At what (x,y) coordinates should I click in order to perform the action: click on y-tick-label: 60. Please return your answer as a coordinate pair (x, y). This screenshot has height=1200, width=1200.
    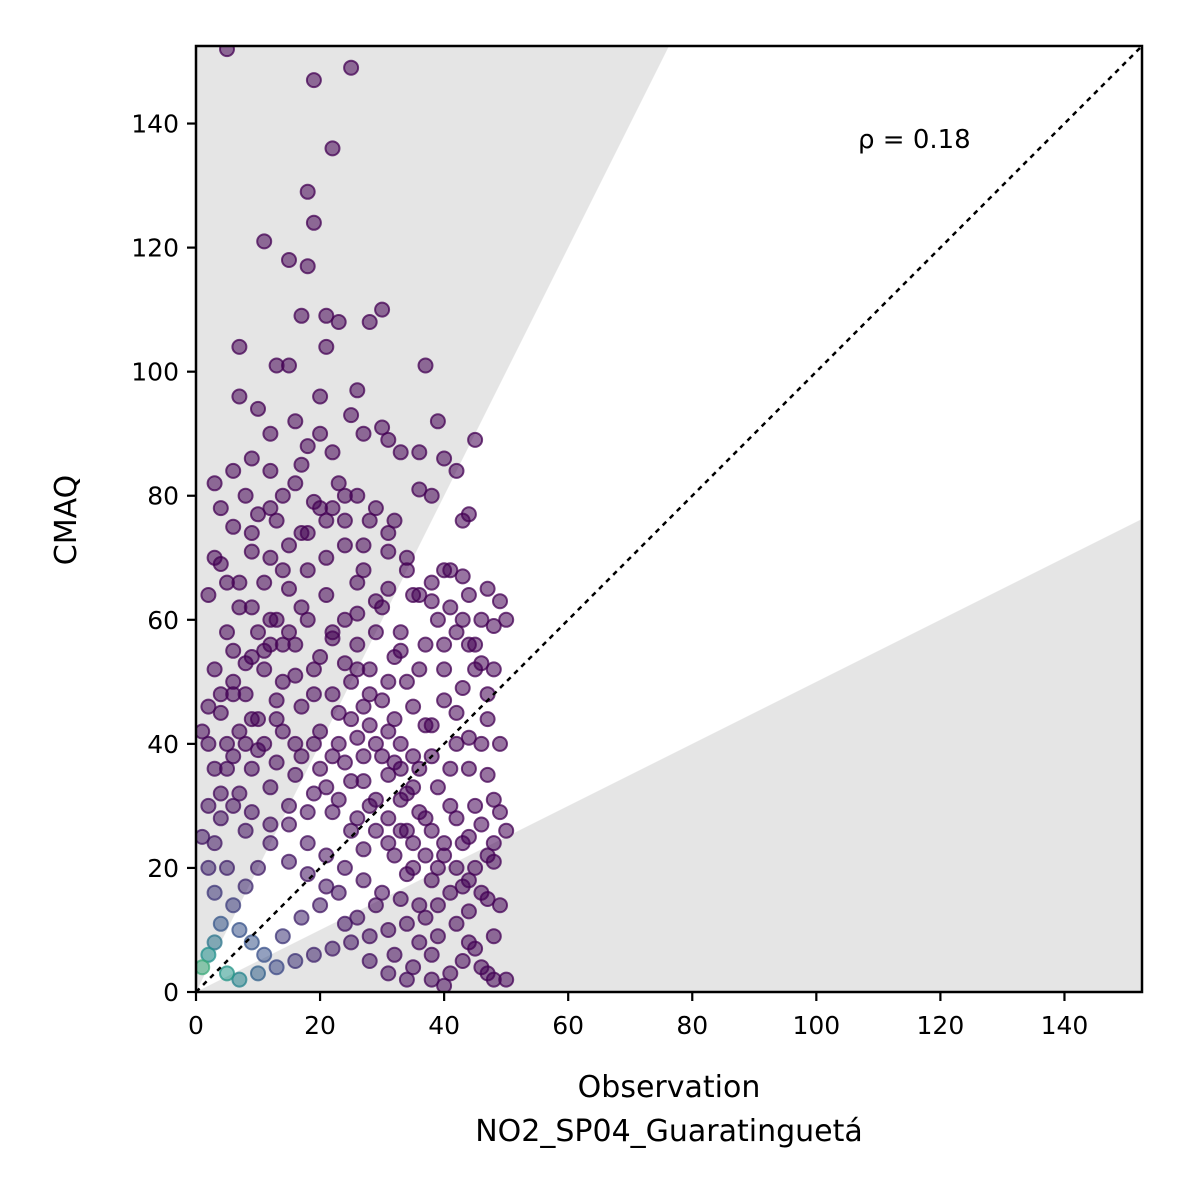
    Looking at the image, I should click on (163, 620).